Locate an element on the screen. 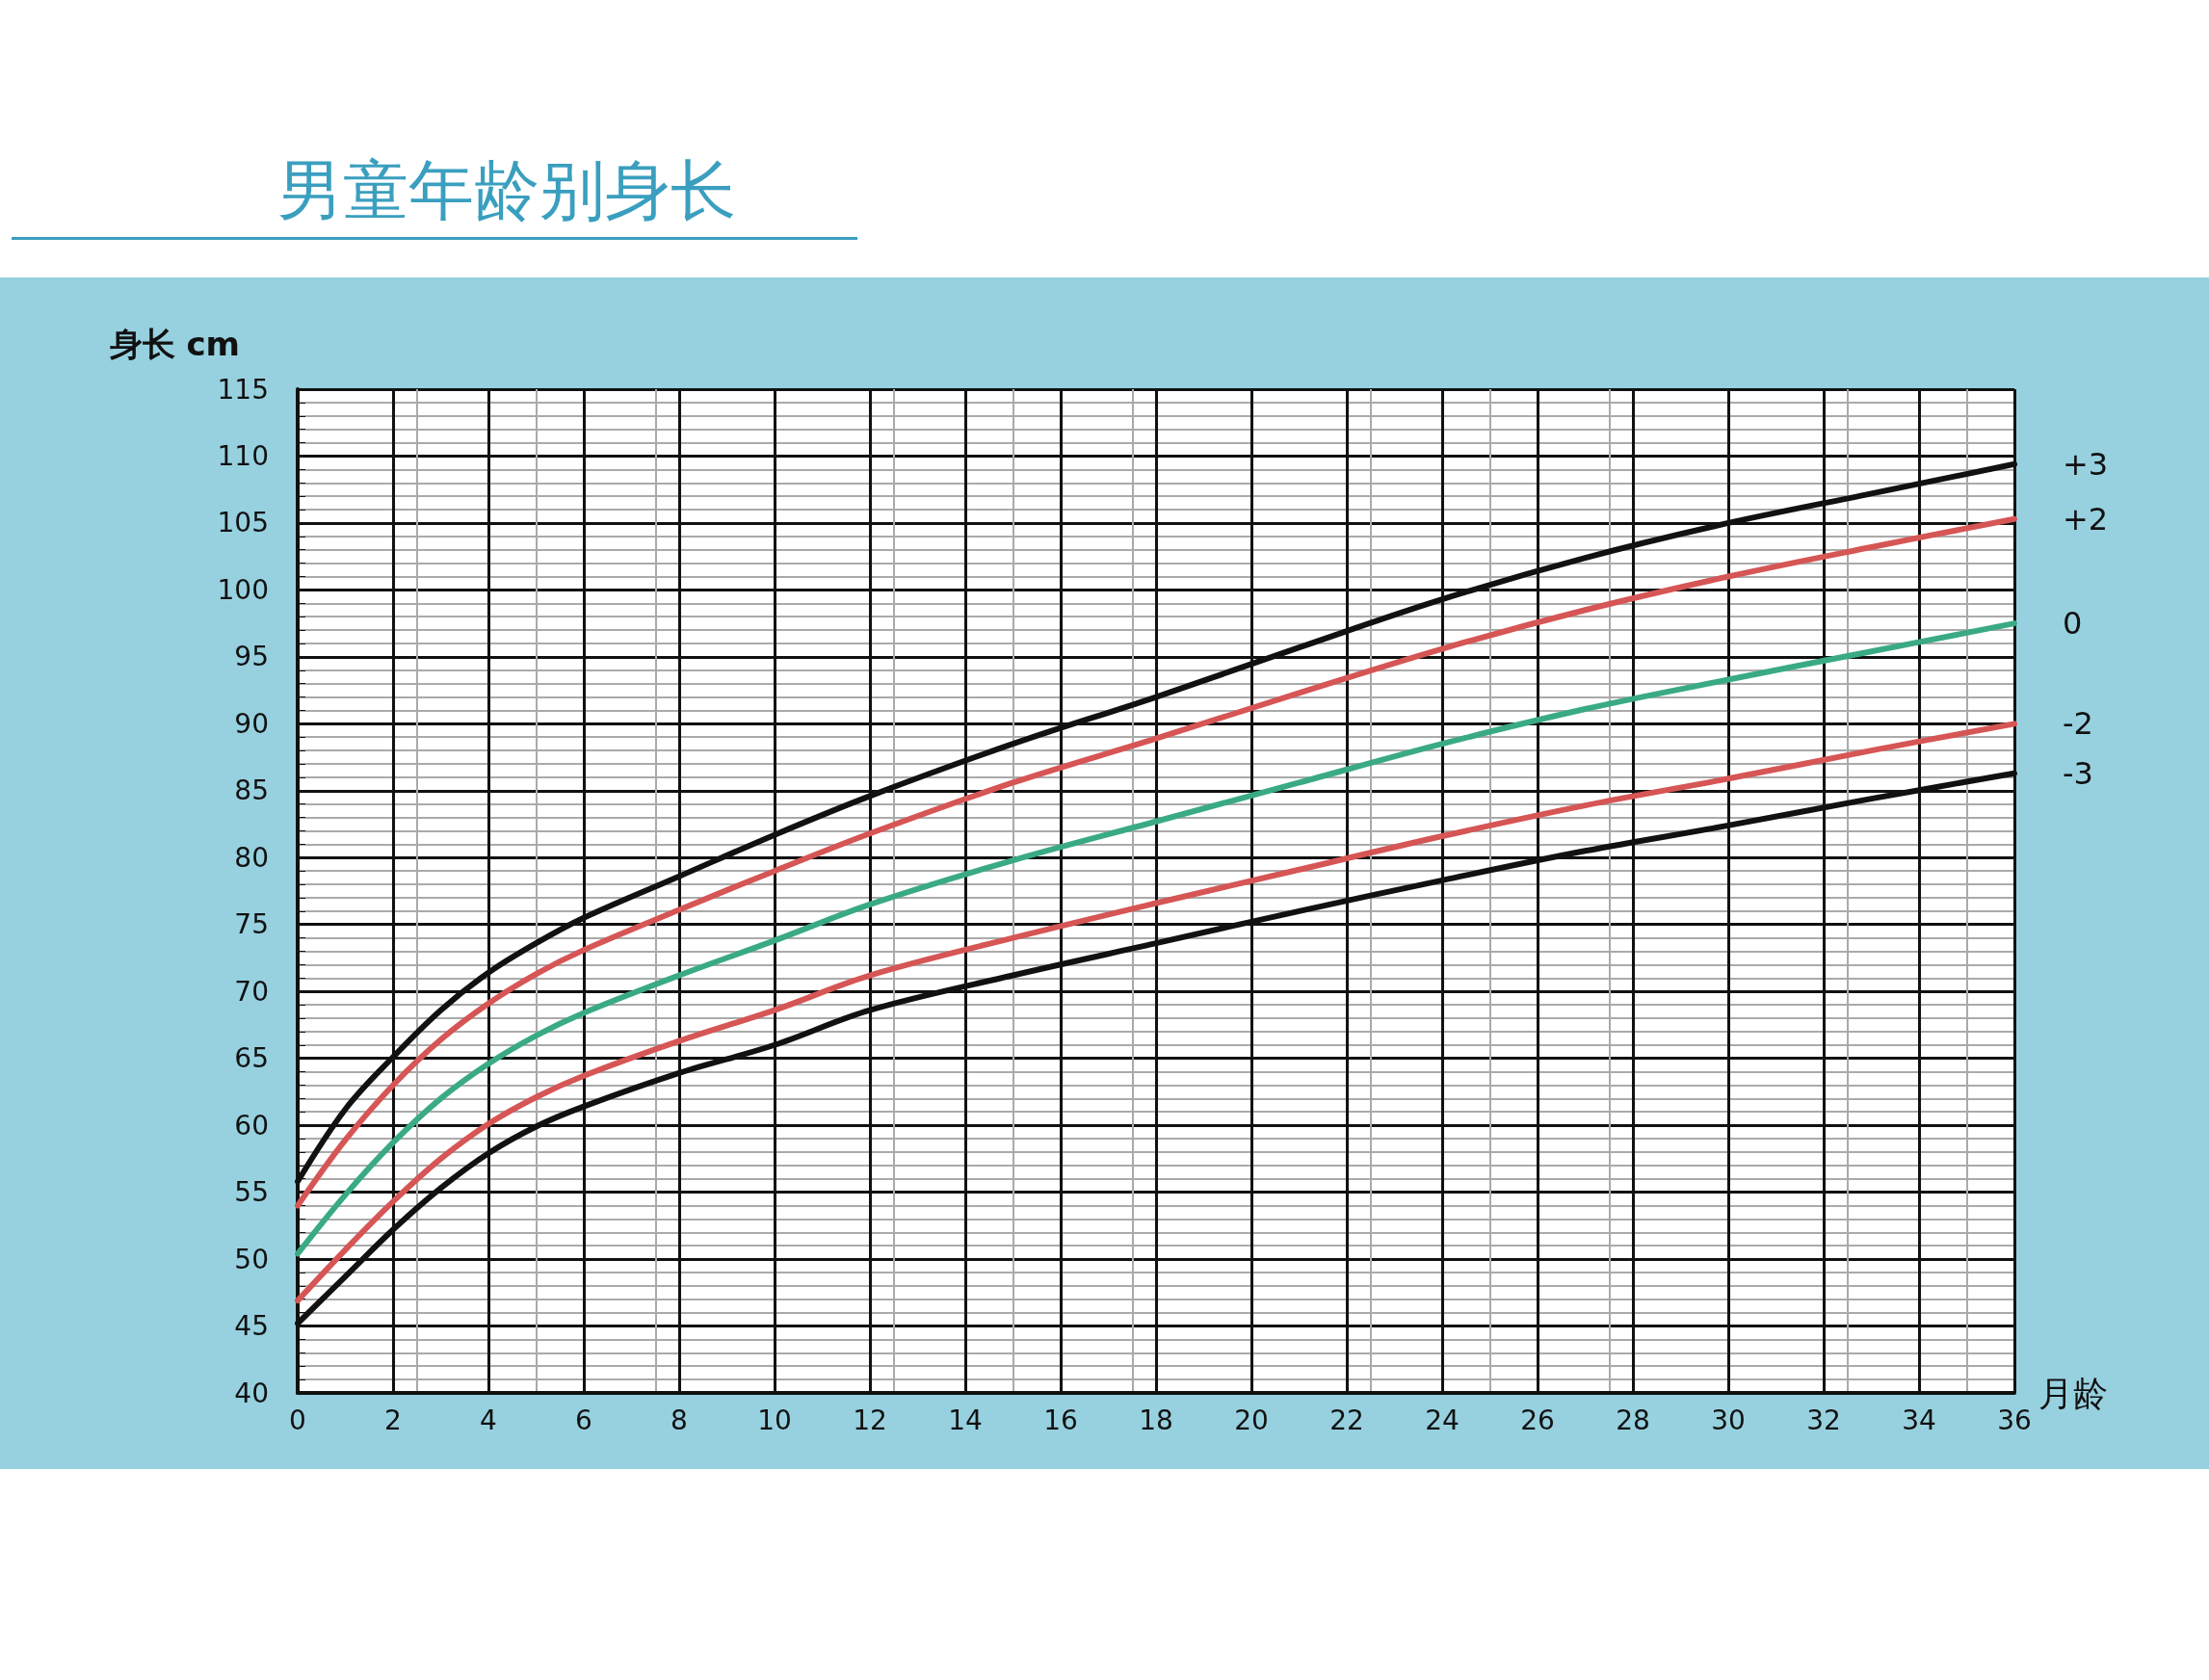  x-tick-label: 24 is located at coordinates (1442, 1420).